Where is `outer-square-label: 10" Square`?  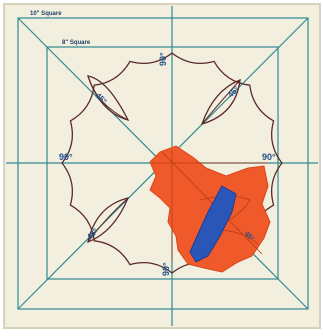 outer-square-label: 10" Square is located at coordinates (46, 14).